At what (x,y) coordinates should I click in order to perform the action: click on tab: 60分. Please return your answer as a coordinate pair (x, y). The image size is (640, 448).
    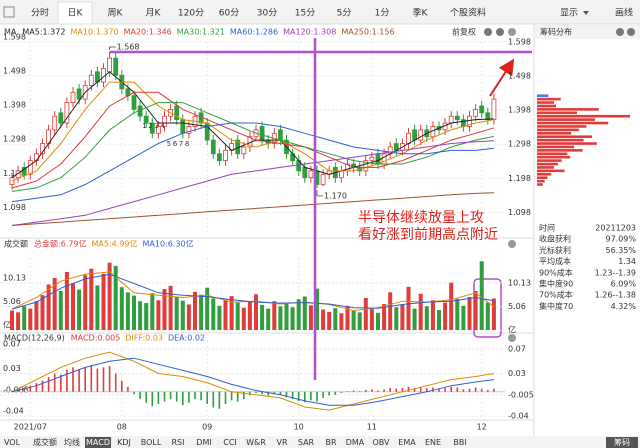
    Looking at the image, I should click on (229, 13).